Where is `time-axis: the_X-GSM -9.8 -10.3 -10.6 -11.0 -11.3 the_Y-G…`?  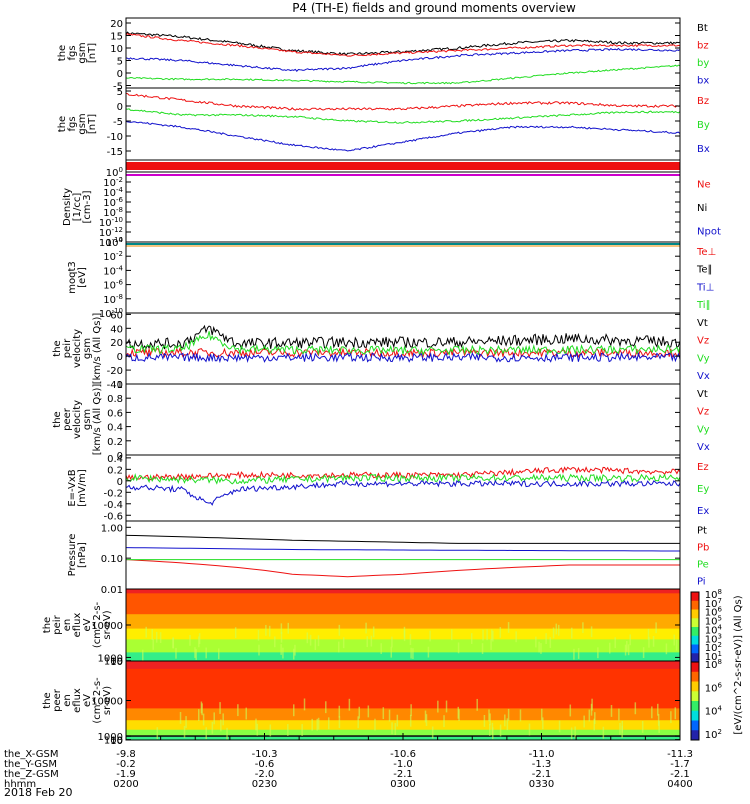
time-axis: the_X-GSM -9.8 -10.3 -10.6 -11.0 -11.3 the_Y-G… is located at coordinates (348, 761).